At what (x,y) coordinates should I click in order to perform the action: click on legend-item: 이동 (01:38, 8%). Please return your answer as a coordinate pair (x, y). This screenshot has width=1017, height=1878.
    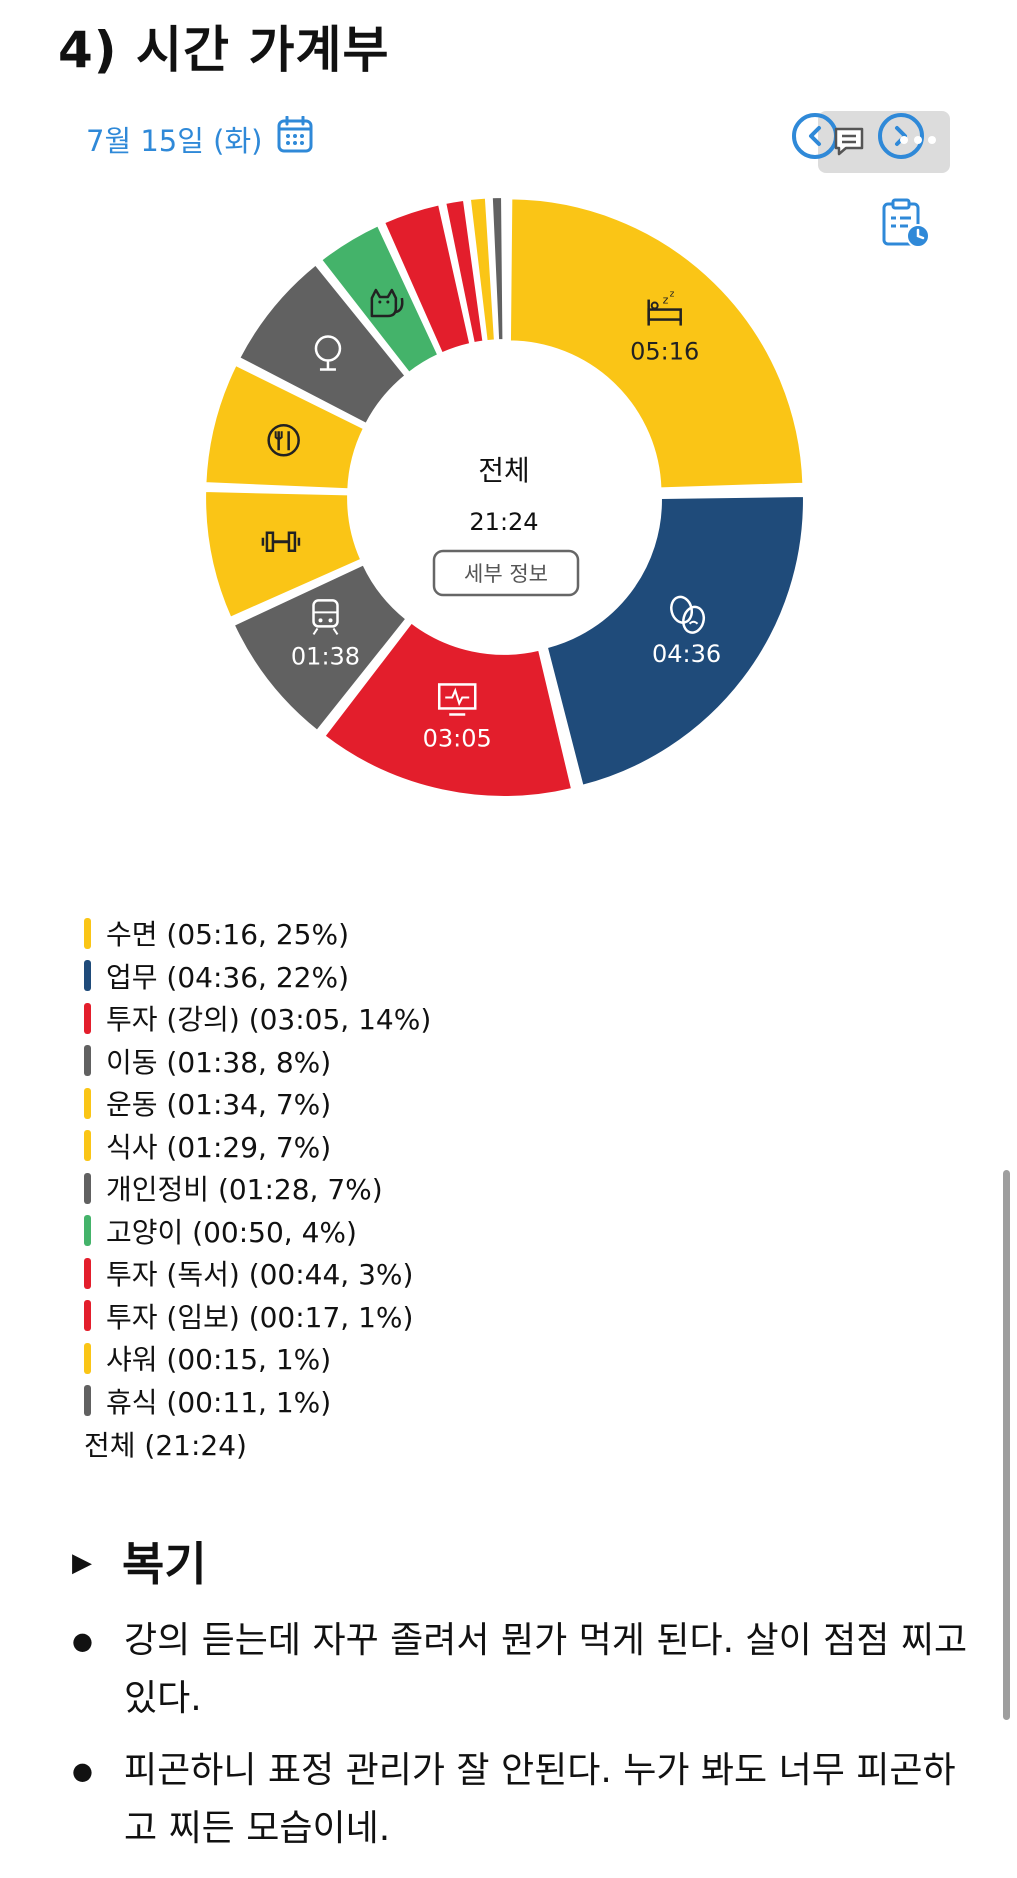
    Looking at the image, I should click on (257, 1061).